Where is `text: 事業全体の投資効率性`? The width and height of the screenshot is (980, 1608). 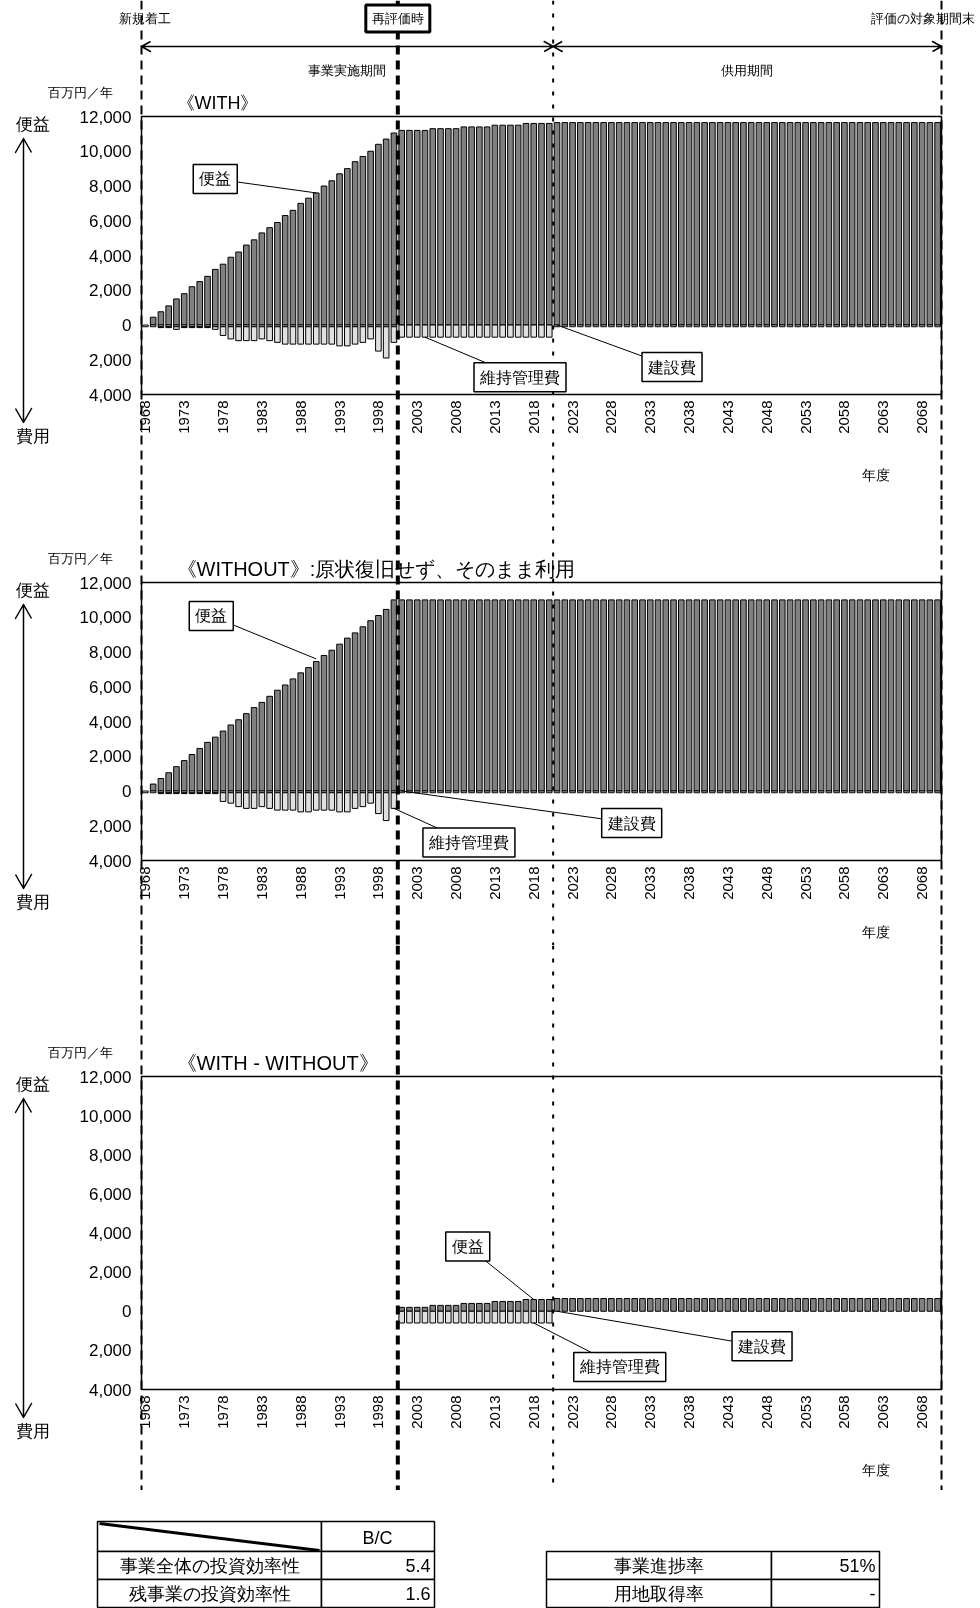
text: 事業全体の投資効率性 is located at coordinates (209, 1565).